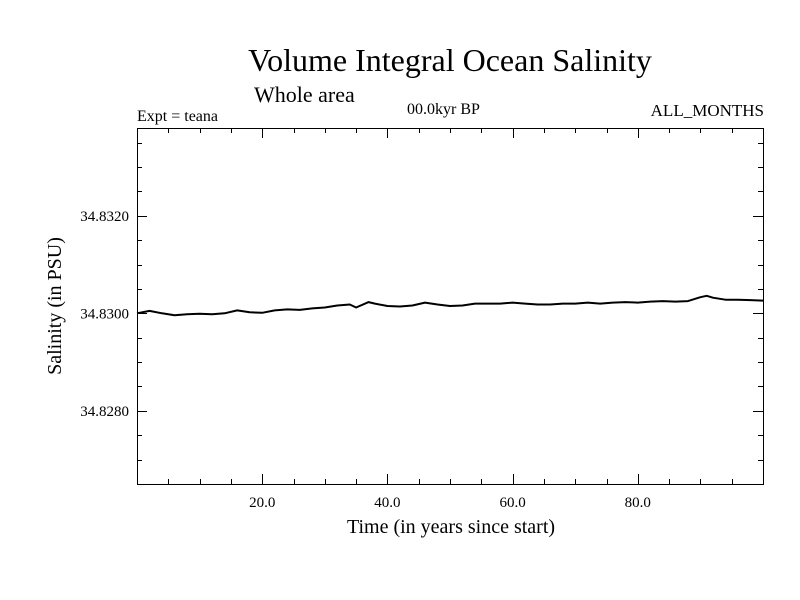  Describe the element at coordinates (104, 314) in the screenshot. I see `y-tick-label: 34.8300` at that location.